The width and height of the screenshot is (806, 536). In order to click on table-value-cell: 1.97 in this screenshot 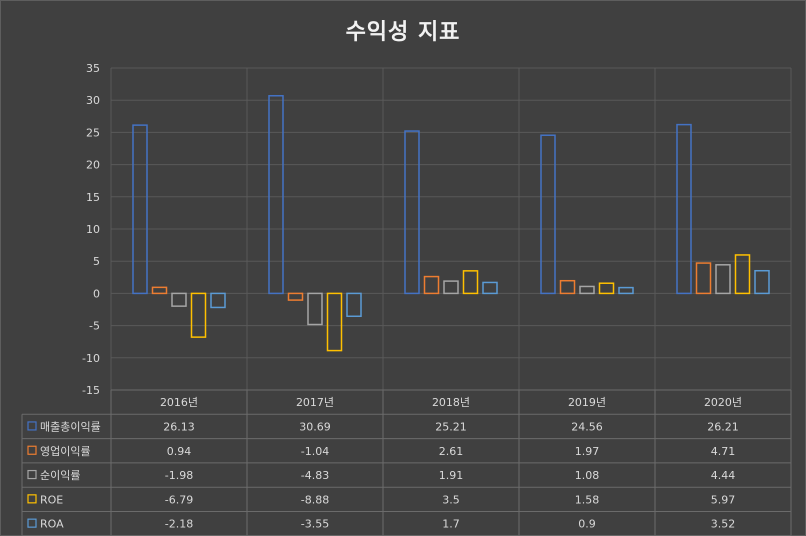, I will do `click(587, 451)`.